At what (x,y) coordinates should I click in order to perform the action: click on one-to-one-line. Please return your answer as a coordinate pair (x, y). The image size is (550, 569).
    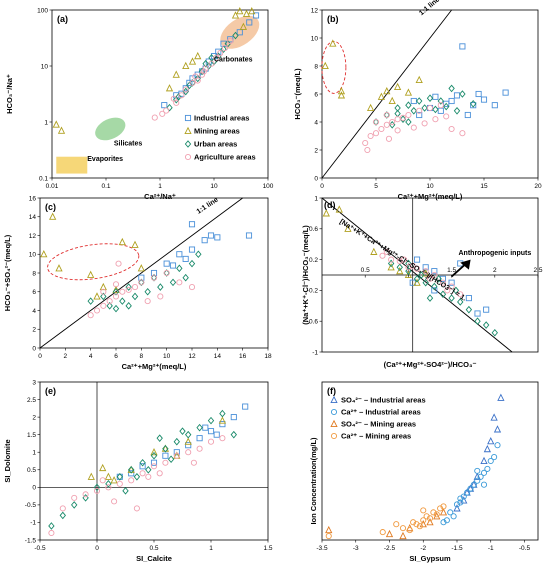
    Looking at the image, I should click on (141, 273).